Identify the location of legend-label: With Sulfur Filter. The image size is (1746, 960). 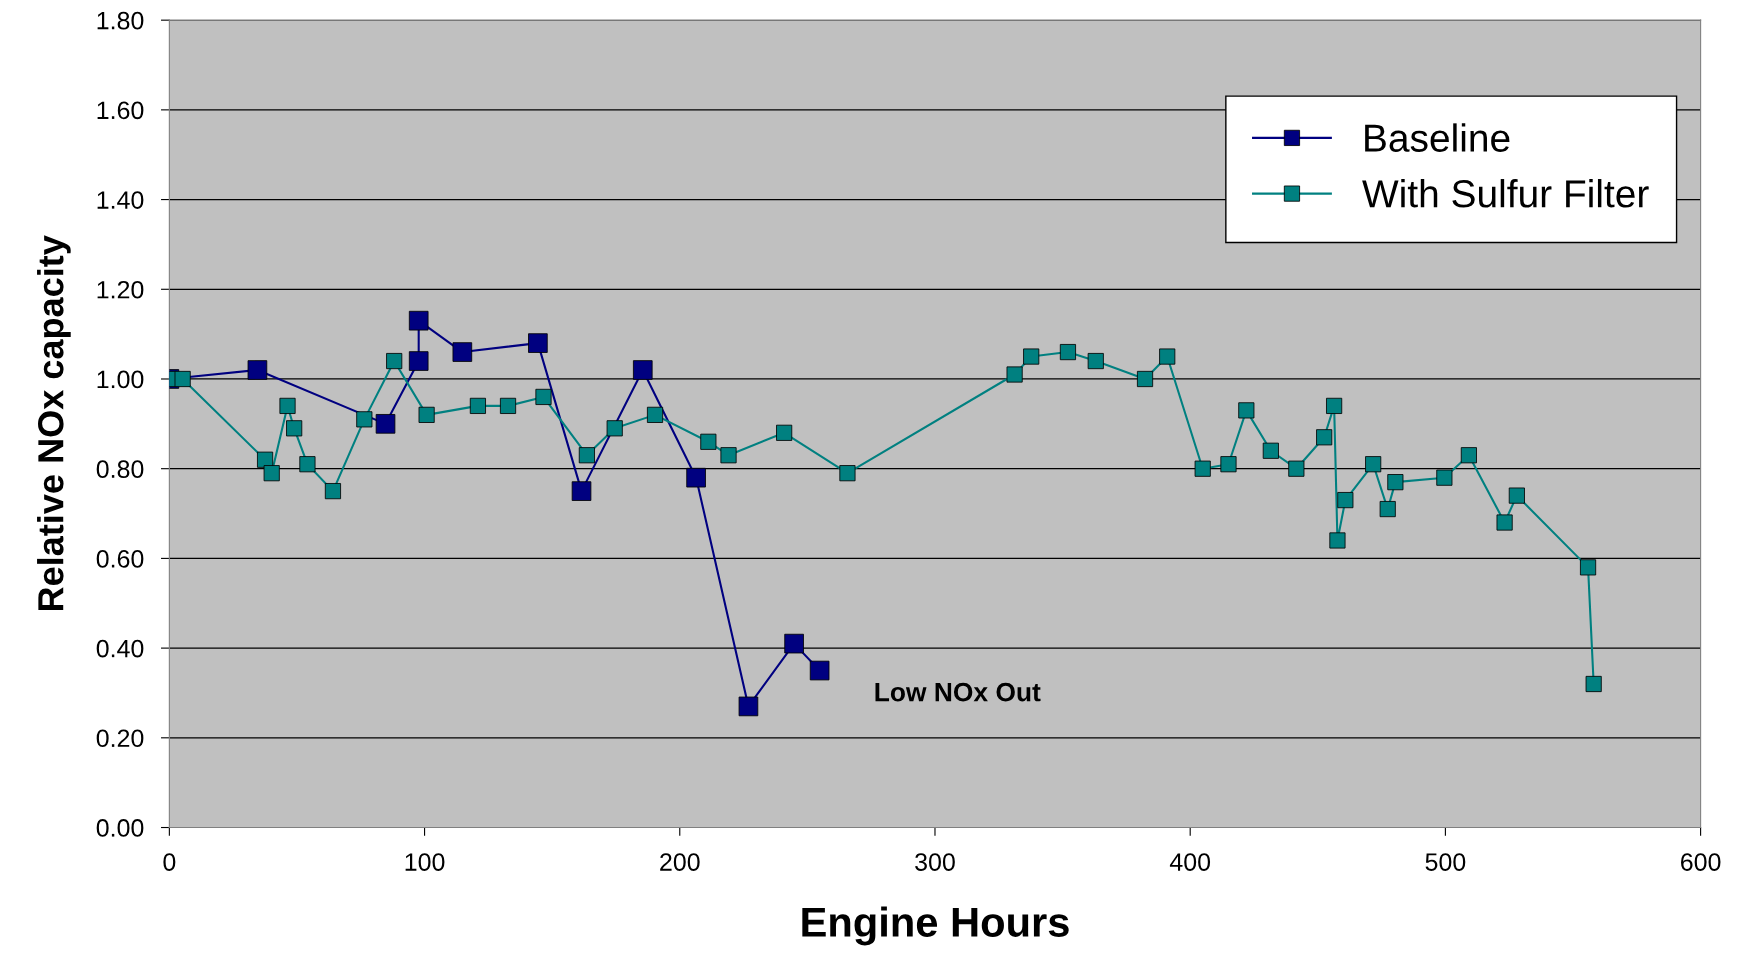
(1505, 193).